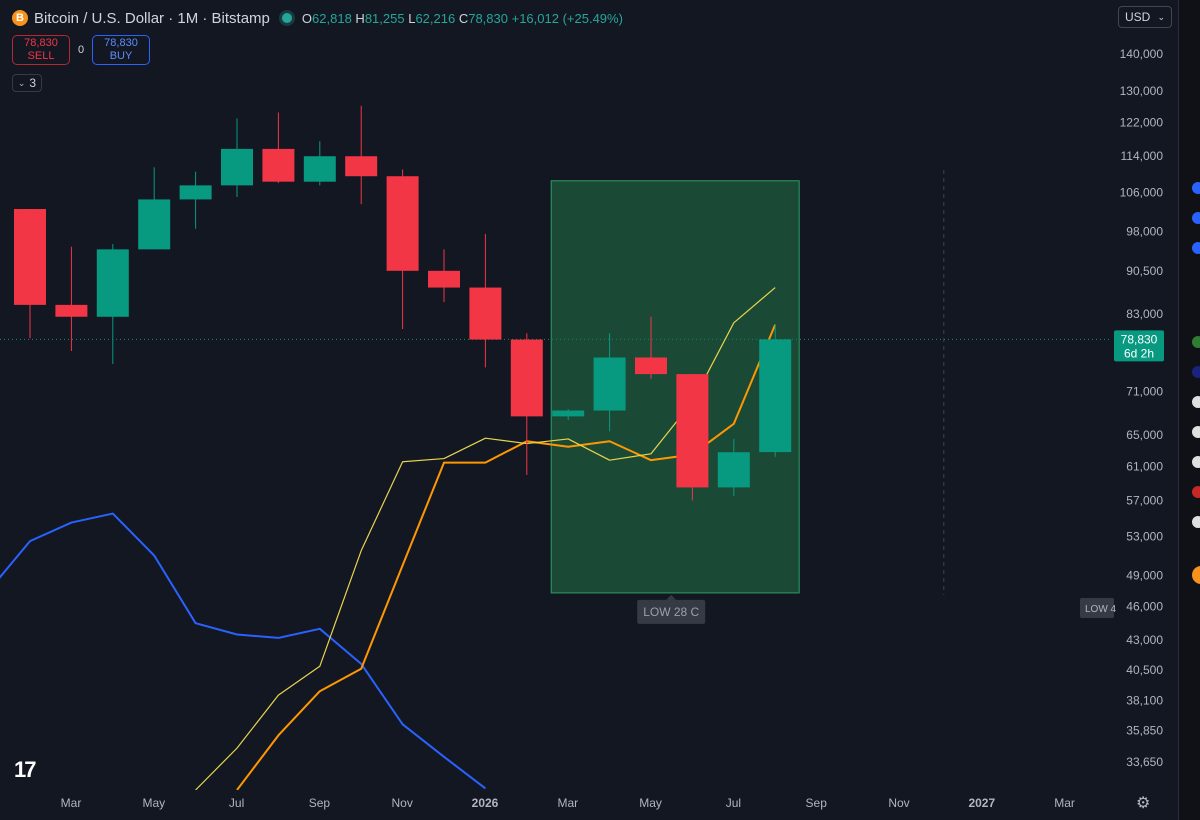  I want to click on high-value: 81,255, so click(384, 18).